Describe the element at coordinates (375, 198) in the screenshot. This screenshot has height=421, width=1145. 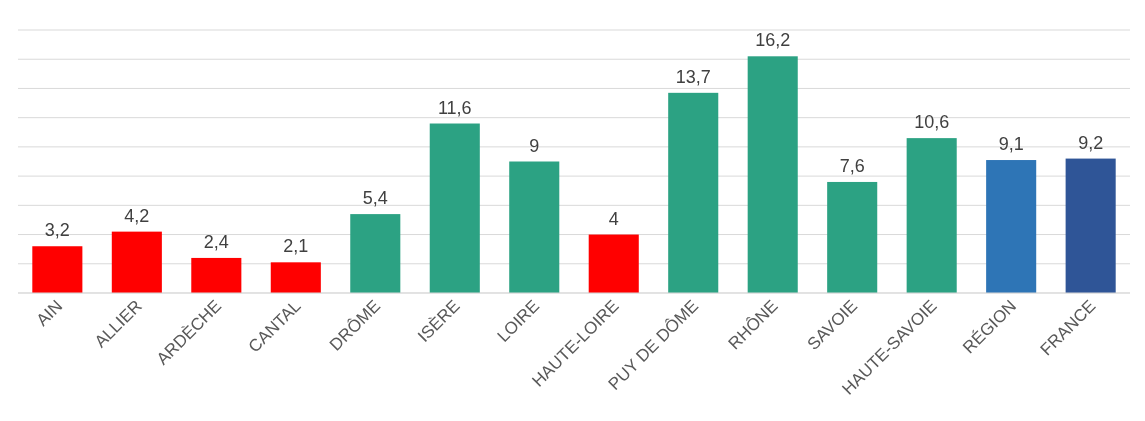
I see `data-label: 5,4` at that location.